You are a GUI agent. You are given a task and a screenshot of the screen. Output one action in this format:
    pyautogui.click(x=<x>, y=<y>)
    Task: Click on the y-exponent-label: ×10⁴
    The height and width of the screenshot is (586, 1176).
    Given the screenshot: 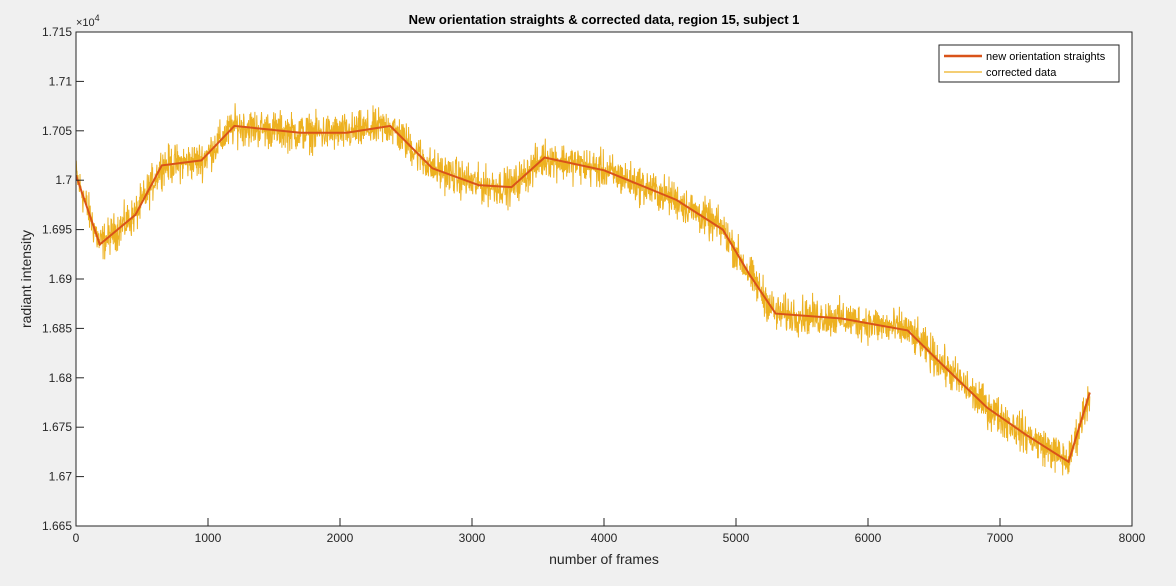 What is the action you would take?
    pyautogui.click(x=88, y=21)
    